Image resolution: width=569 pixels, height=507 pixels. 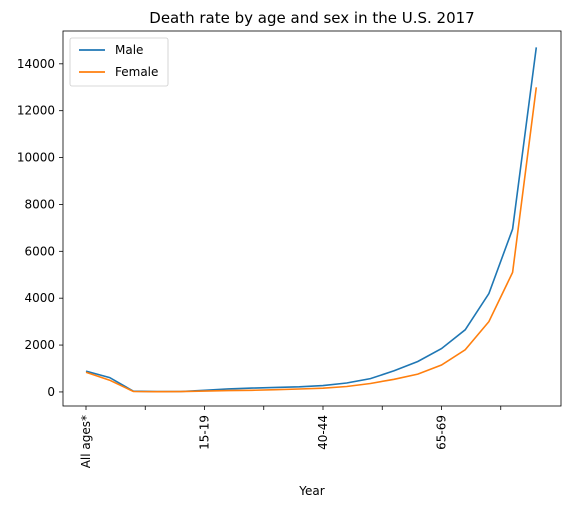 I want to click on y-tick-label: 12000, so click(x=36, y=111).